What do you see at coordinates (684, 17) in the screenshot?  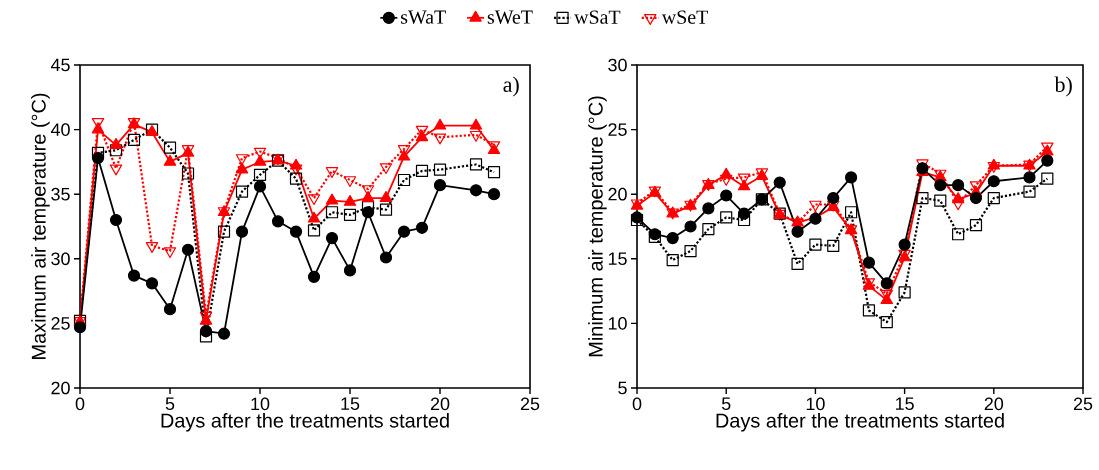 I see `legend-label: wSeT` at bounding box center [684, 17].